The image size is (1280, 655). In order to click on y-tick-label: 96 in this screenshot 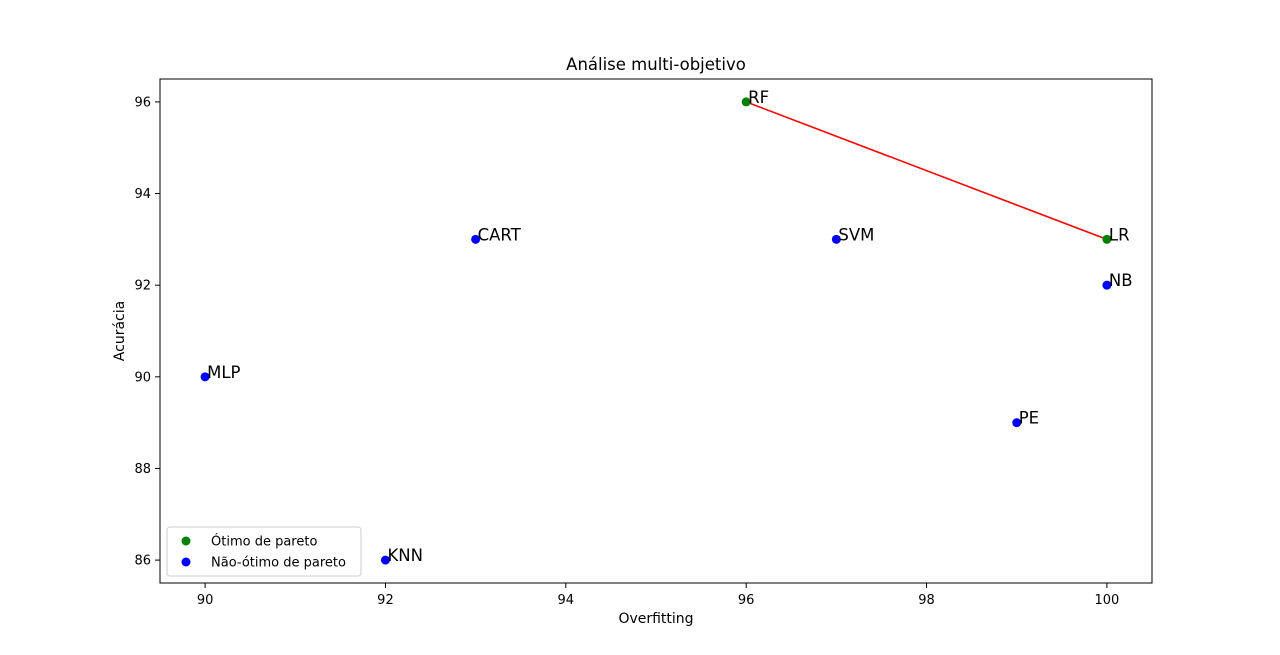, I will do `click(142, 102)`.